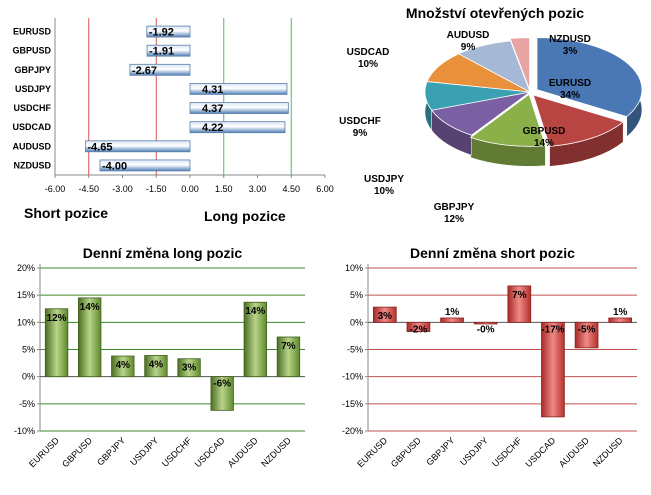  I want to click on x-tick-label: 0.00, so click(190, 189).